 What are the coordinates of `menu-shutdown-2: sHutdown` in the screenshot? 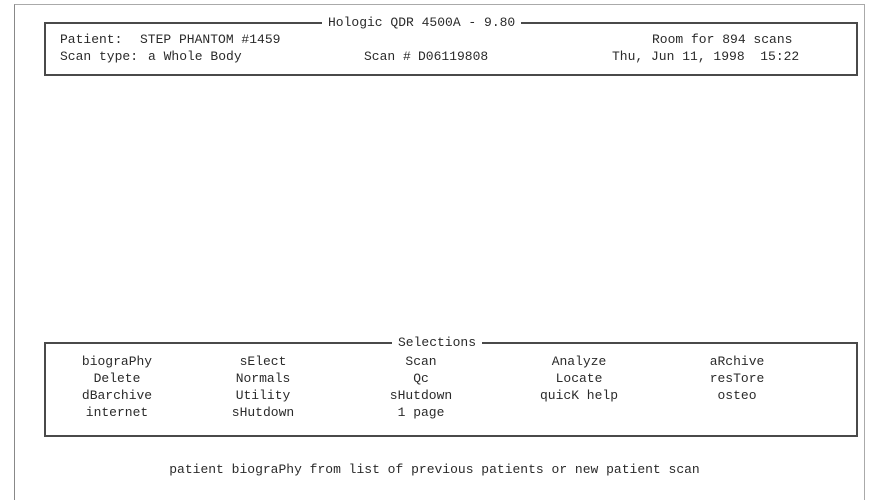 It's located at (263, 412).